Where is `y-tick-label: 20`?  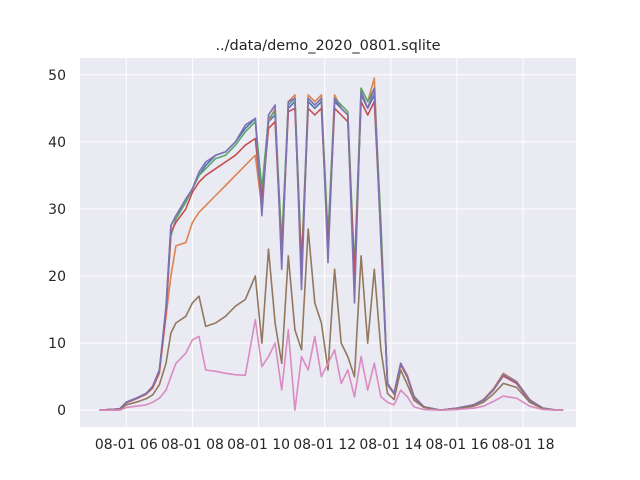
y-tick-label: 20 is located at coordinates (57, 277).